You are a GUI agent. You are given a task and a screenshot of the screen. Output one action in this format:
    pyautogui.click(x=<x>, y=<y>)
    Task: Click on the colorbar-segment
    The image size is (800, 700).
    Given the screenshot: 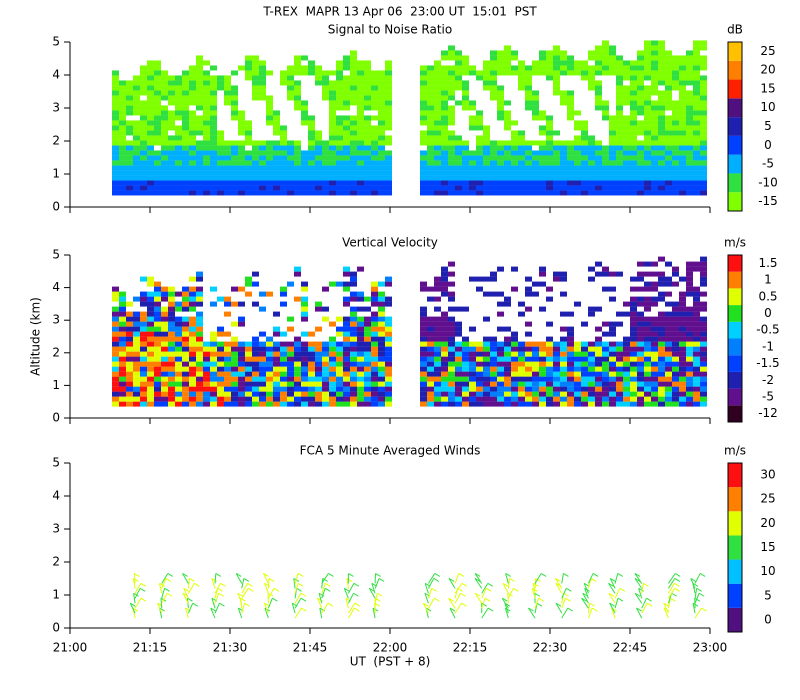 What is the action you would take?
    pyautogui.click(x=735, y=595)
    